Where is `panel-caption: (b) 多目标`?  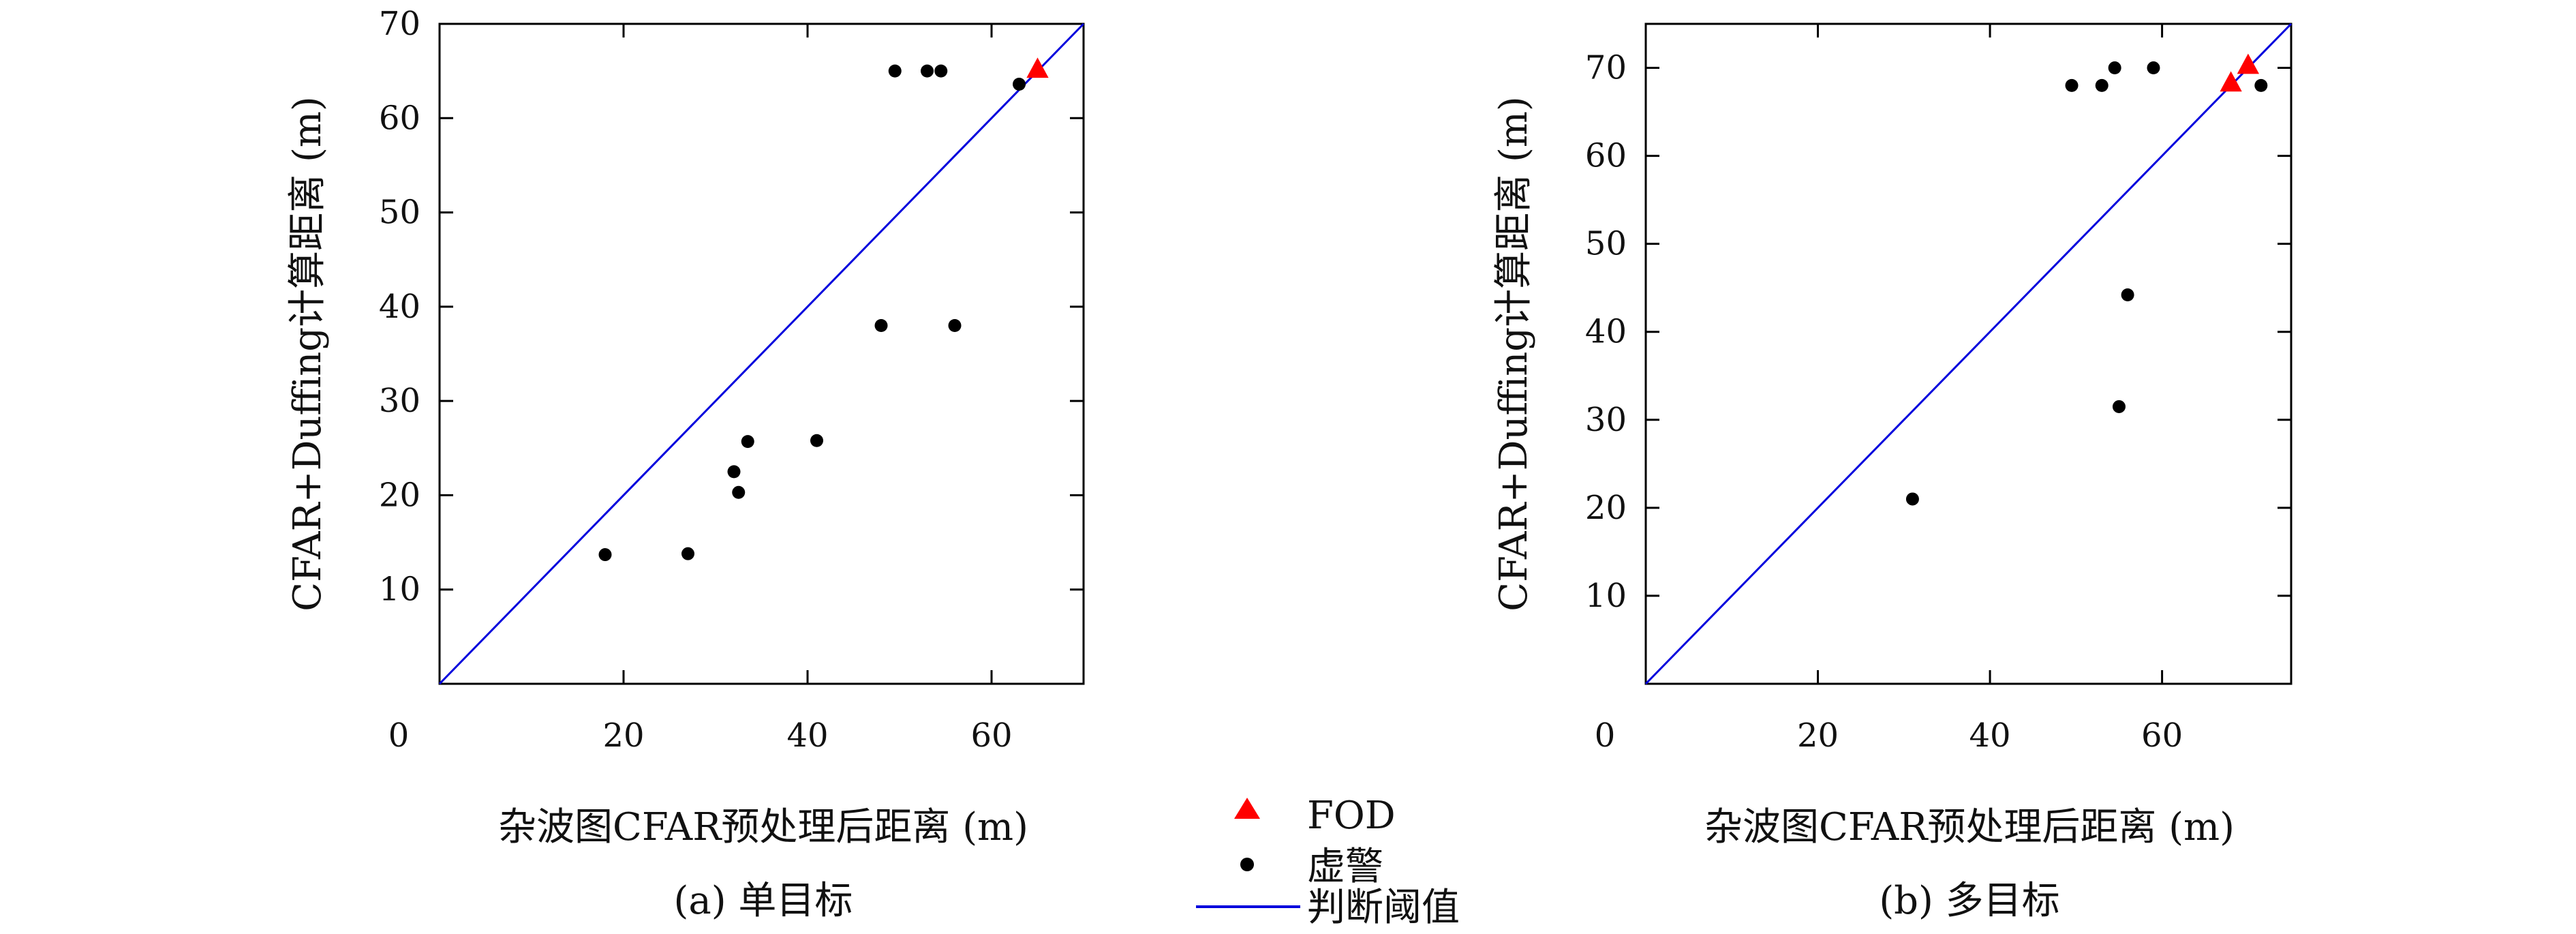
panel-caption: (b) 多目标 is located at coordinates (1969, 901).